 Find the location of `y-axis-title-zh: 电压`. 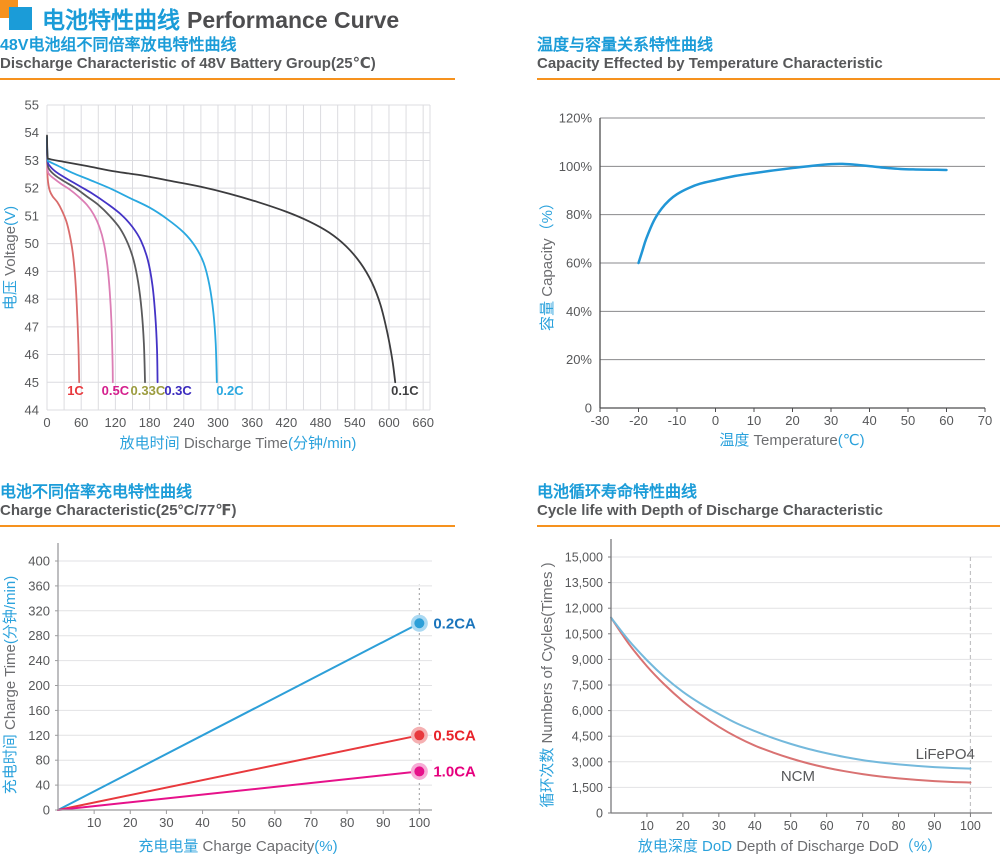

y-axis-title-zh: 电压 is located at coordinates (10, 295).